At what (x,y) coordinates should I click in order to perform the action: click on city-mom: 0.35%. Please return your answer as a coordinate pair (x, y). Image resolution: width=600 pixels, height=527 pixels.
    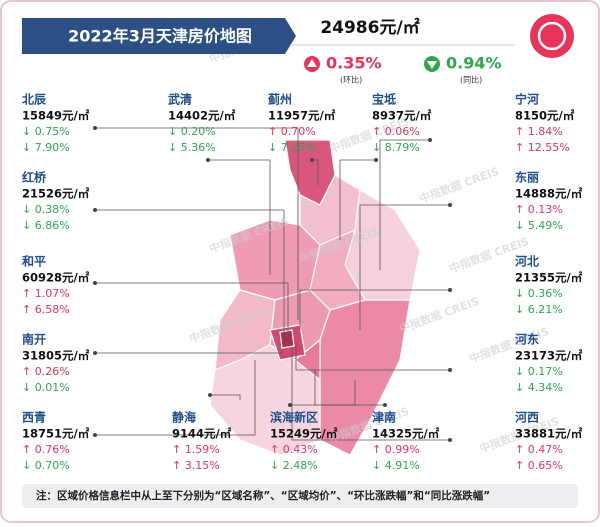
    Looking at the image, I should click on (354, 63).